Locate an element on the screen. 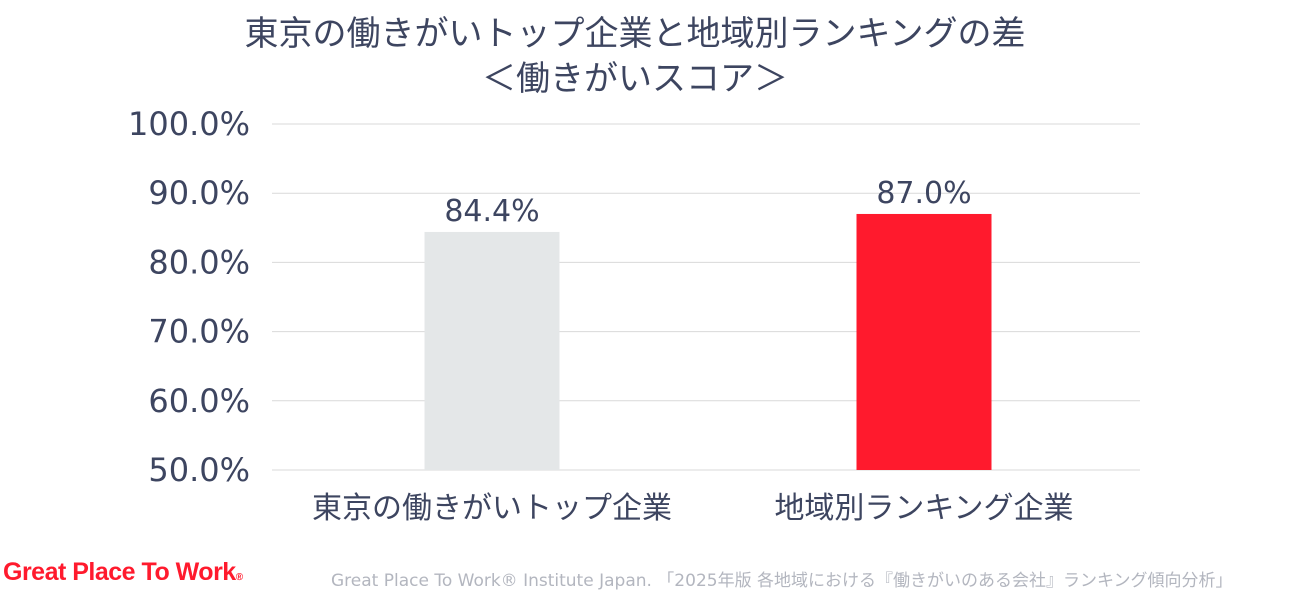  x-axis-categories: 東京の働きがいトップ企業 地域別ランキング企業 is located at coordinates (693, 508).